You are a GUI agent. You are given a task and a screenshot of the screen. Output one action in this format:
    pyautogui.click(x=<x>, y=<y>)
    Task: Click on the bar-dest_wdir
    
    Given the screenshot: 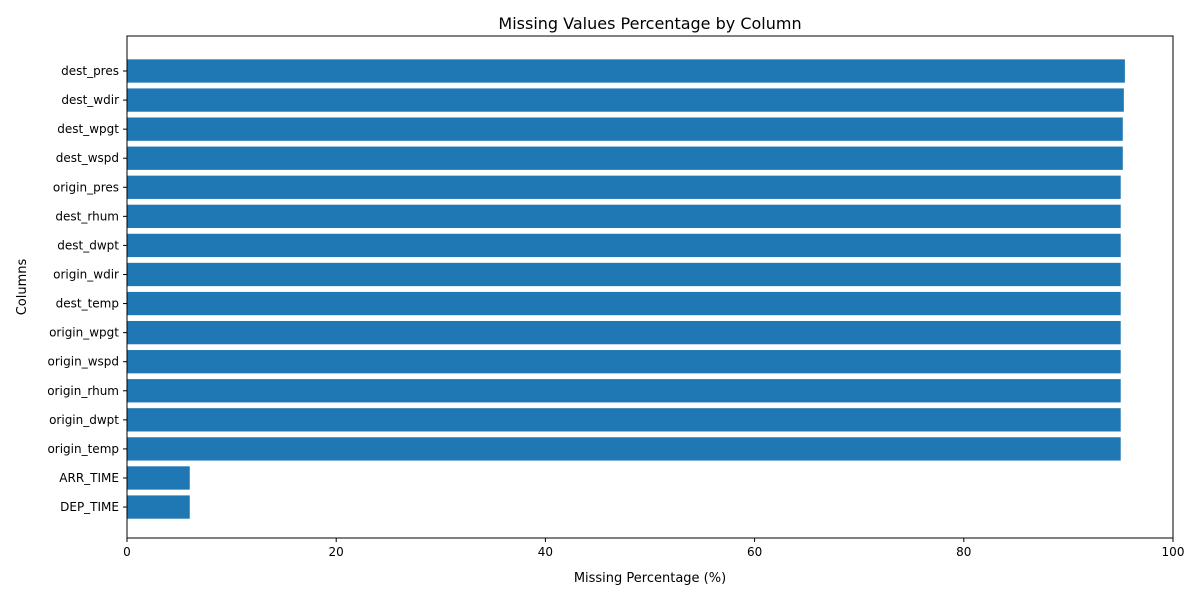 What is the action you would take?
    pyautogui.click(x=625, y=100)
    